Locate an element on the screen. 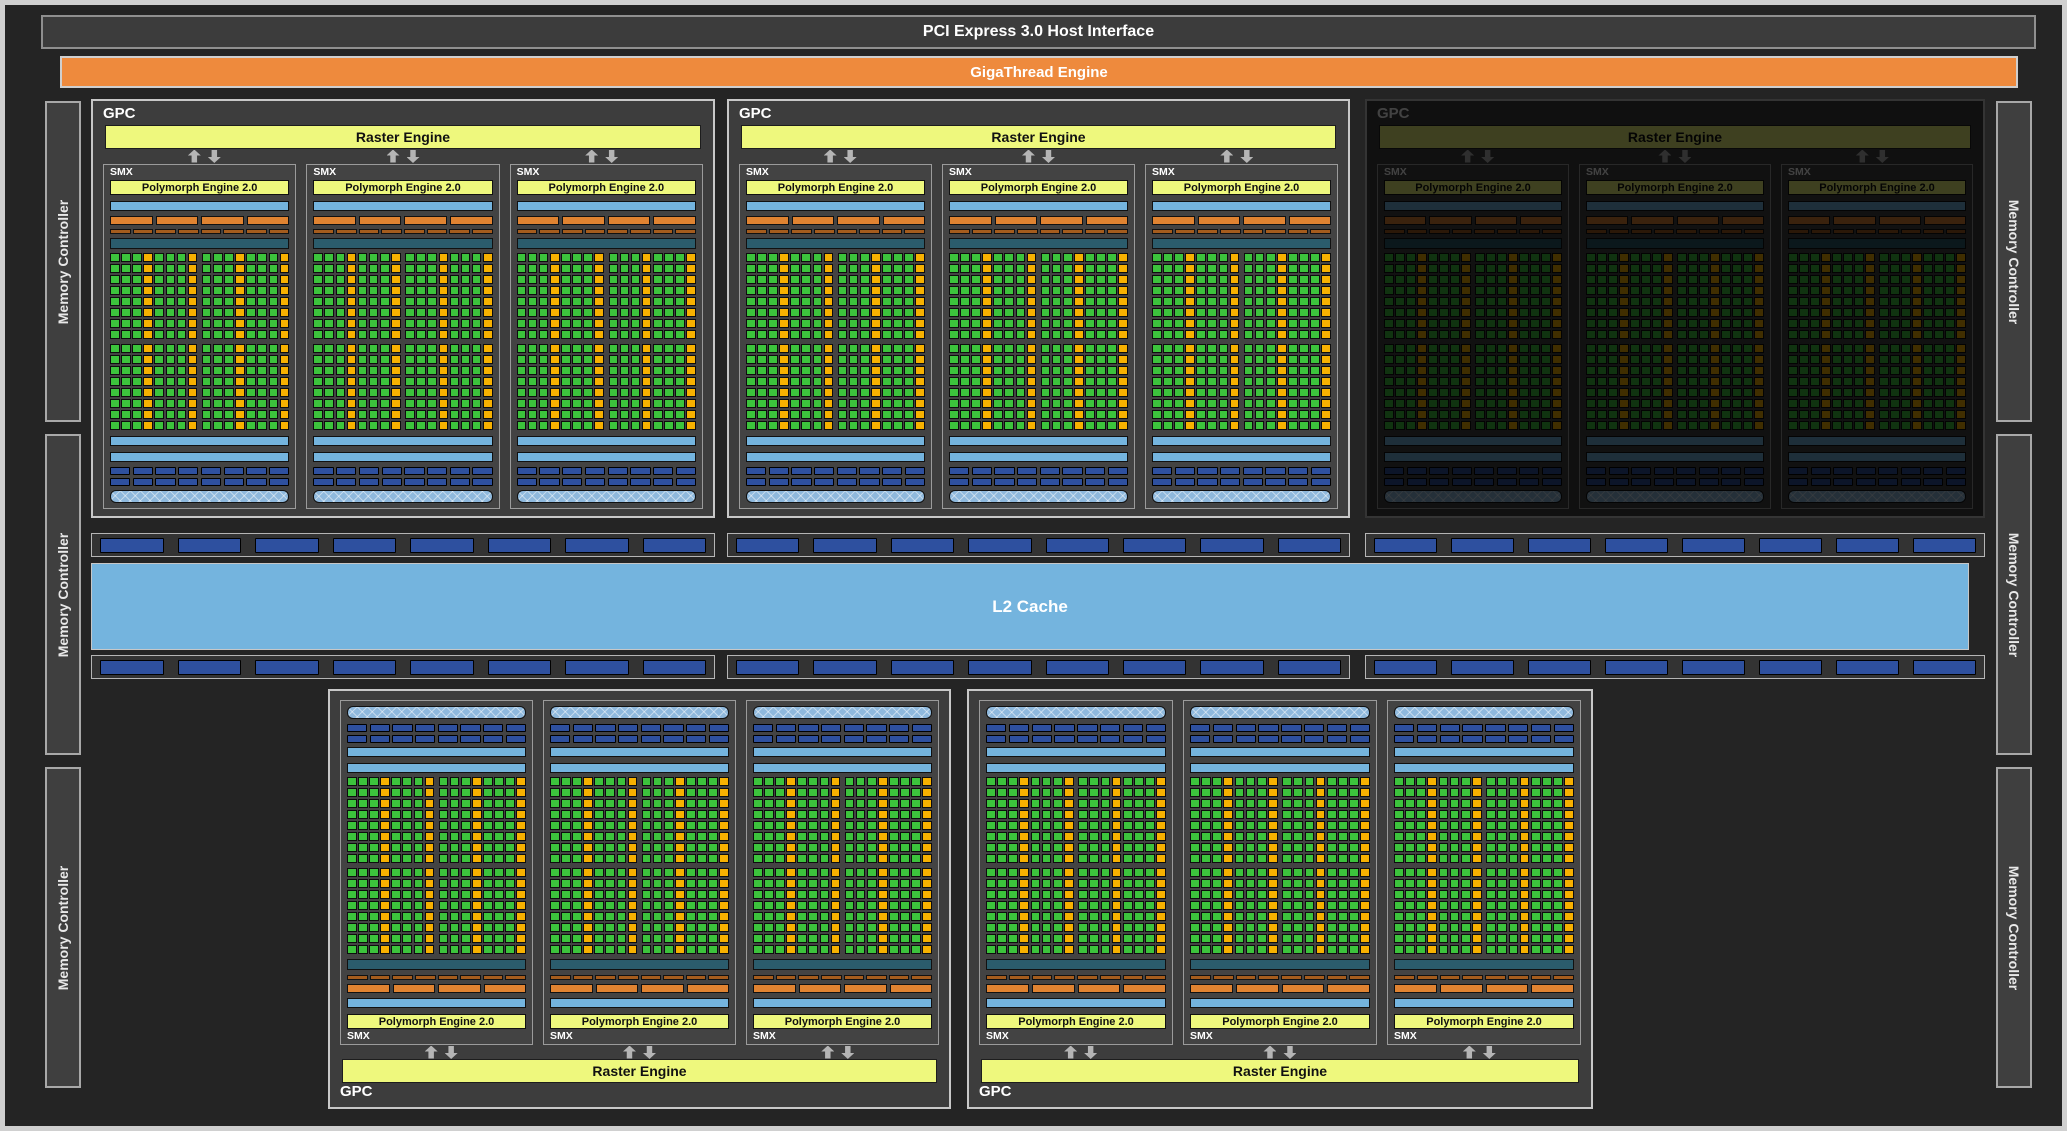  up-arrow-icon is located at coordinates (1028, 156).